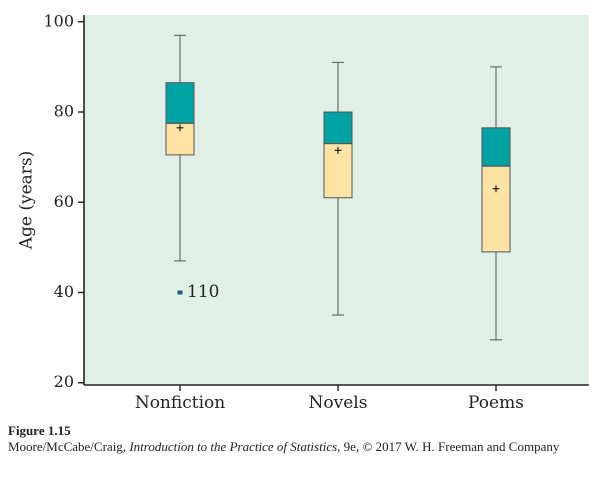 This screenshot has width=599, height=485. Describe the element at coordinates (58, 20) in the screenshot. I see `y-tick-label: 100` at that location.